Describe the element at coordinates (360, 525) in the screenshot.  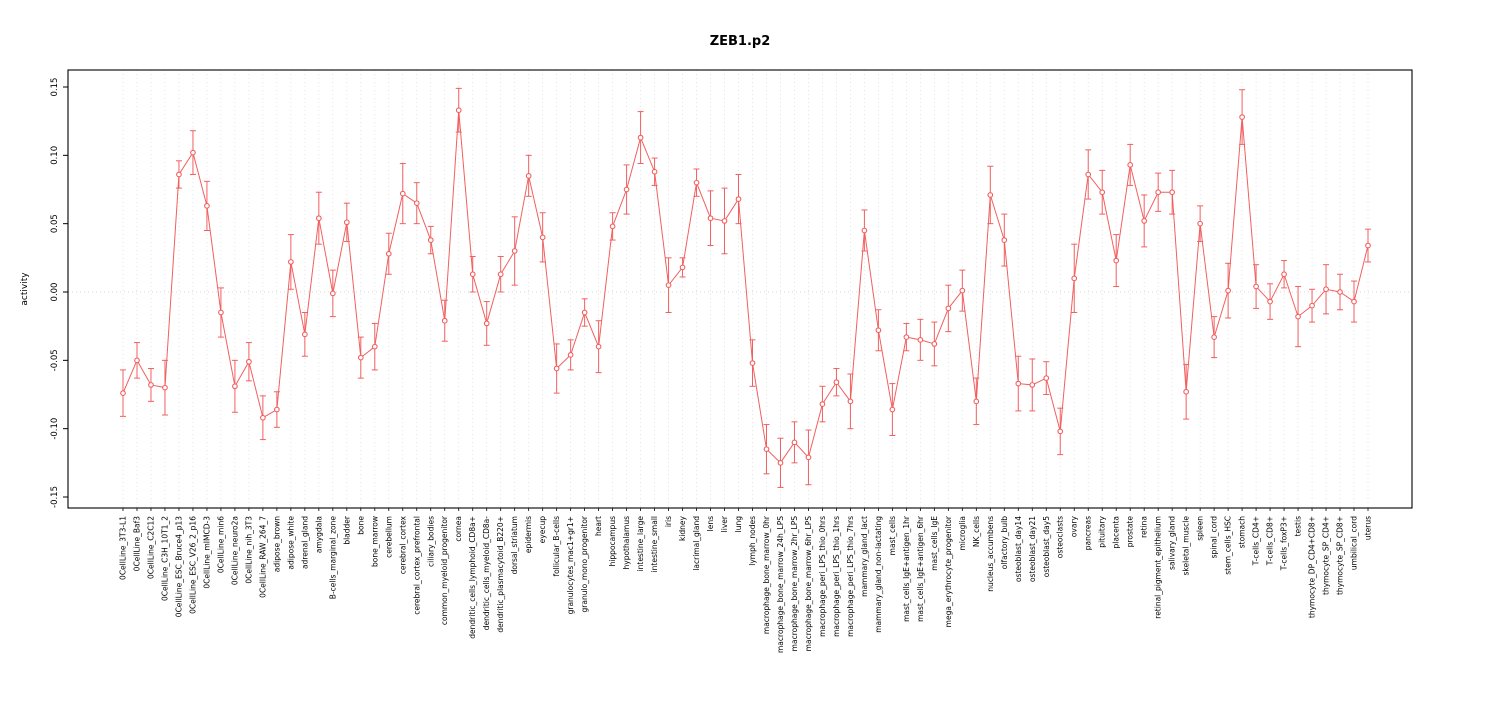
I see `x-tick-label: bone` at that location.